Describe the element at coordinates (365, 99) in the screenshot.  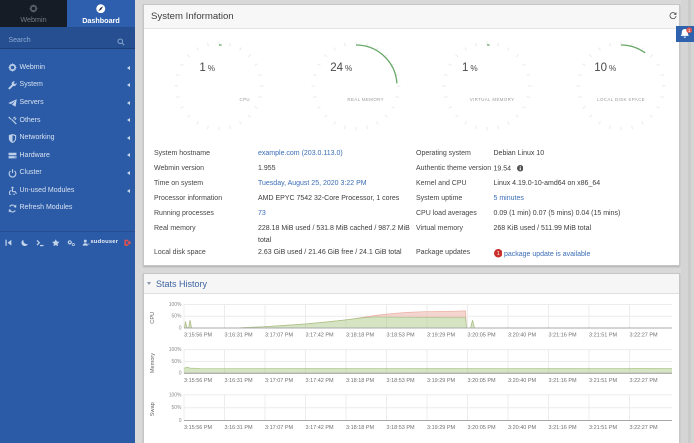
I see `svg-text: REAL MEMORY` at that location.